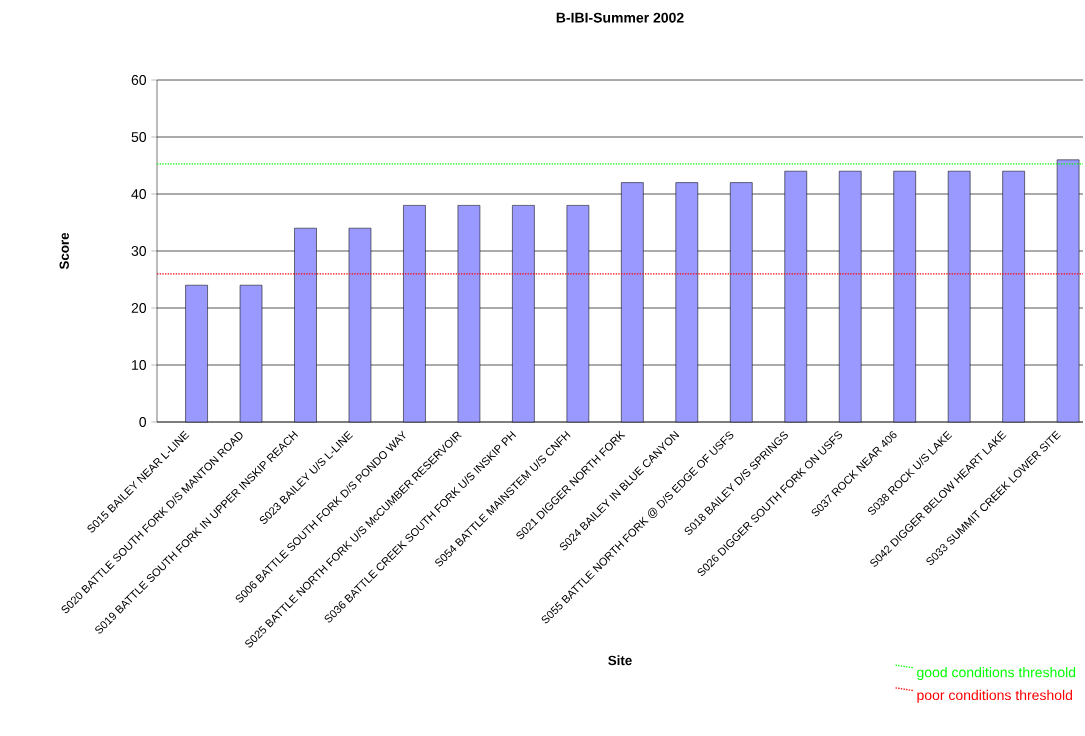 This screenshot has width=1085, height=736. Describe the element at coordinates (139, 80) in the screenshot. I see `y-tick-label: 60` at that location.